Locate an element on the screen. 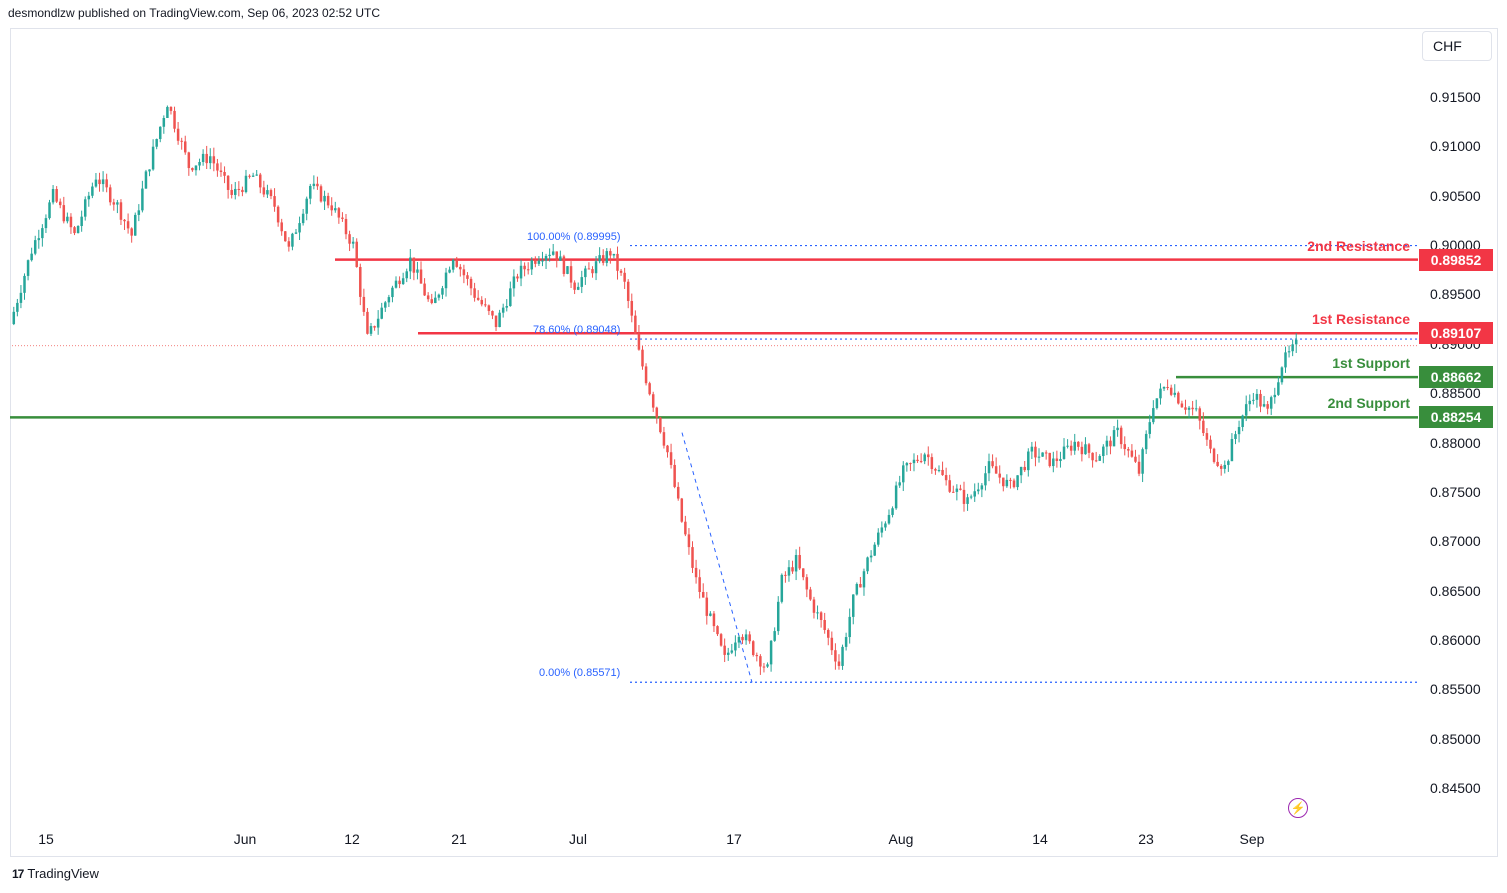 This screenshot has width=1507, height=893. footer: 17 TradingView is located at coordinates (55, 873).